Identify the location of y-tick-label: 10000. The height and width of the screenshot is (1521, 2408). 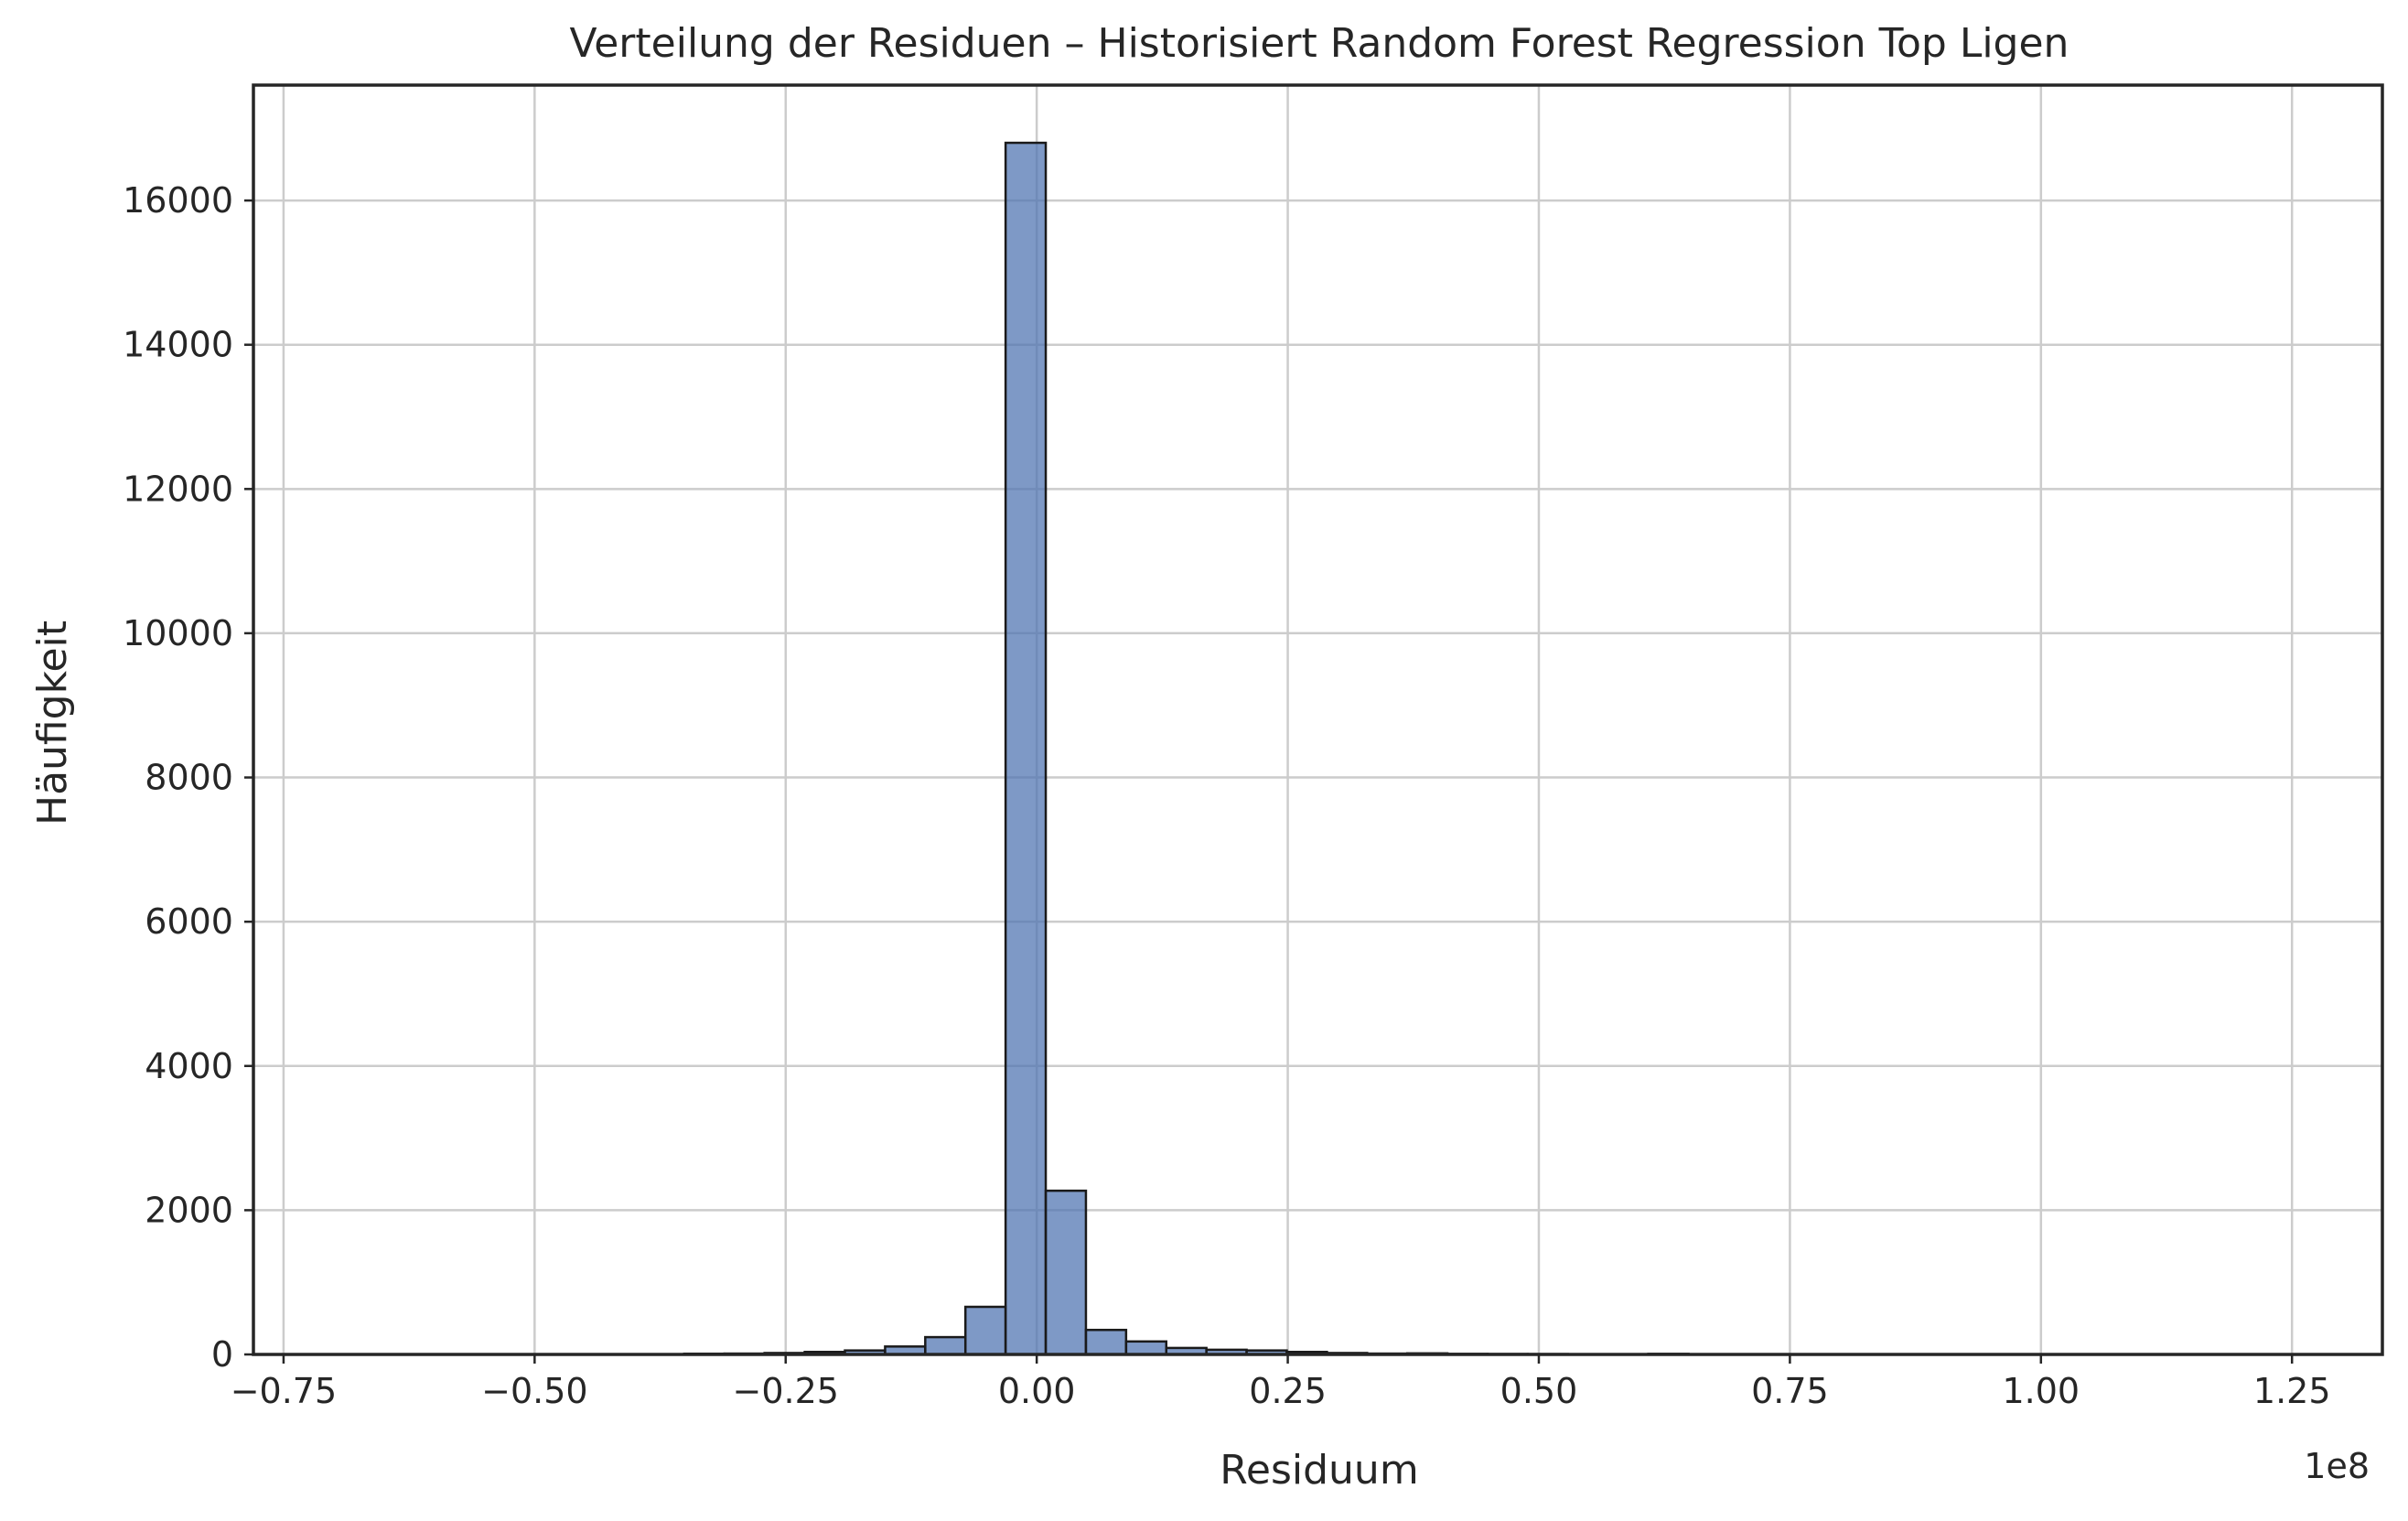
(178, 633).